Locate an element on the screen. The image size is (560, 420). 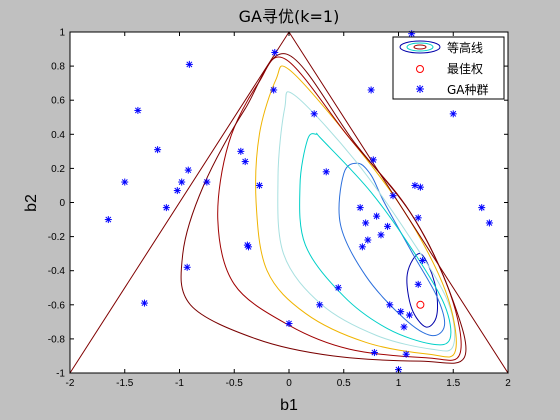
x-tick-label: -0.5 is located at coordinates (235, 383).